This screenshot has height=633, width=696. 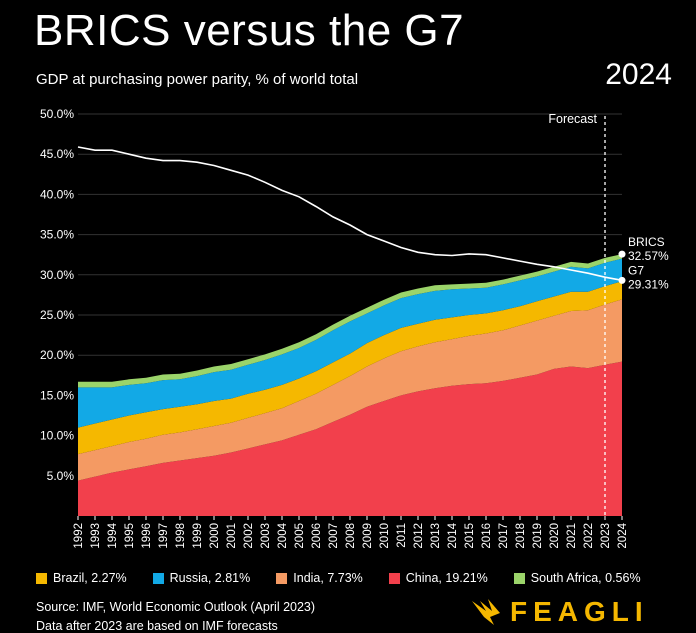 I want to click on x-tick-label: 2012, so click(x=419, y=536).